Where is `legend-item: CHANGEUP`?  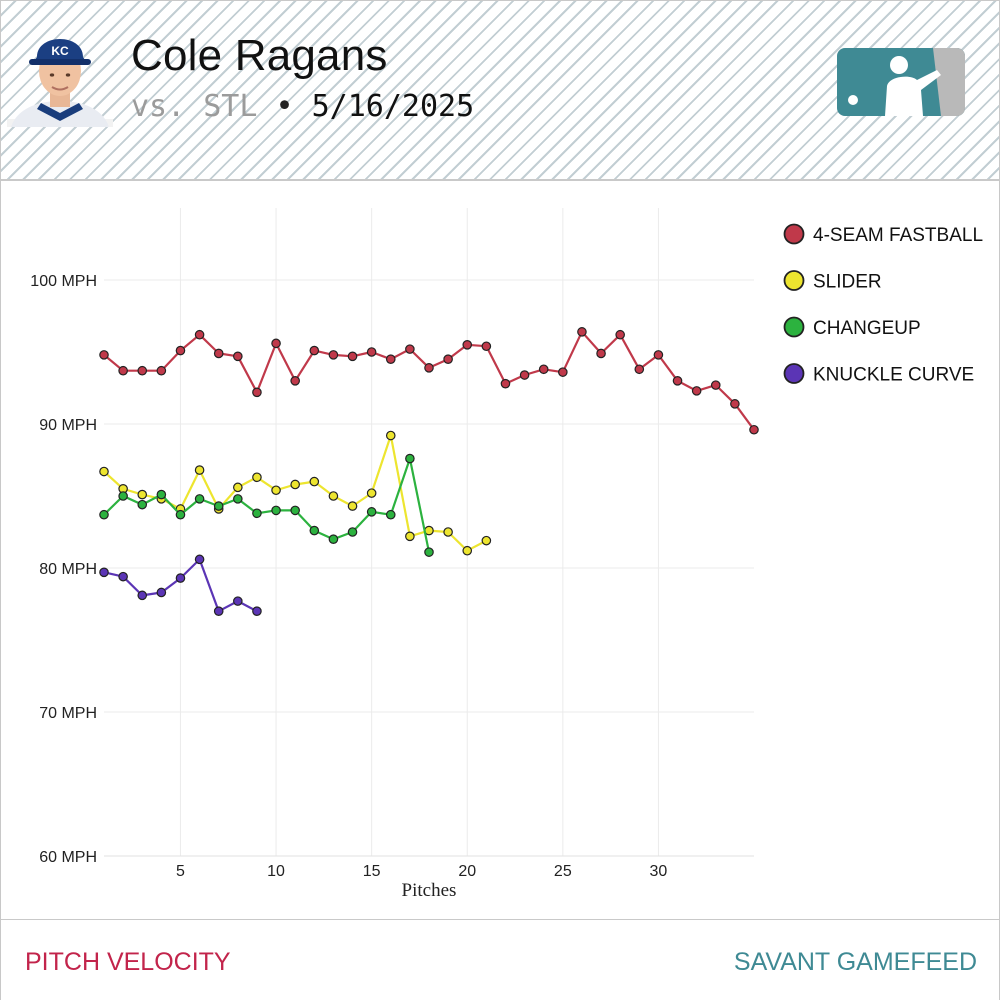 legend-item: CHANGEUP is located at coordinates (852, 328).